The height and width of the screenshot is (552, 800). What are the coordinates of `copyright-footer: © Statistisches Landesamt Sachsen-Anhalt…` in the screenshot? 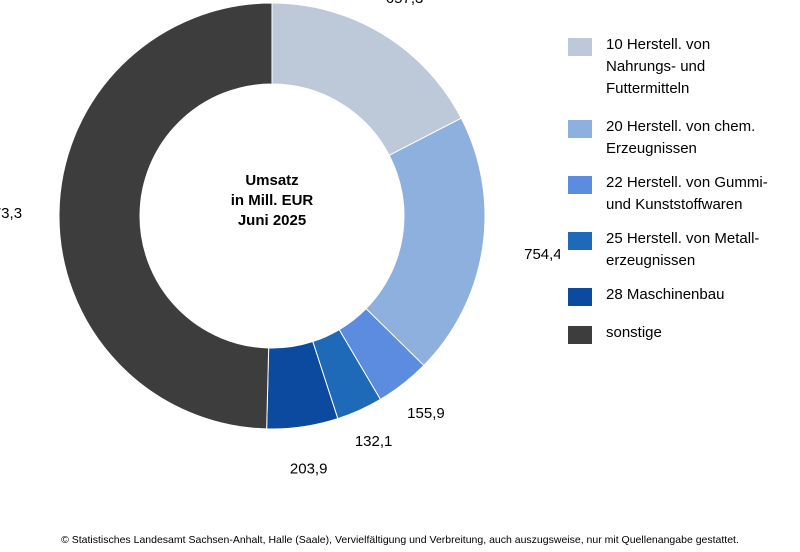 It's located at (400, 540).